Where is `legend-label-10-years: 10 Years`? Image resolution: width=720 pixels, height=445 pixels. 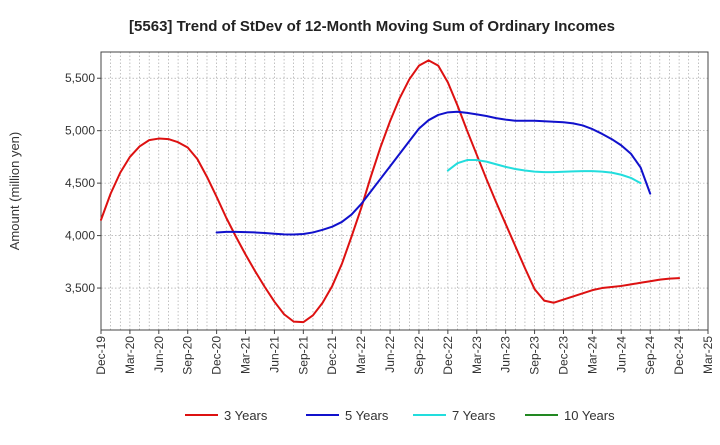 legend-label-10-years: 10 Years is located at coordinates (589, 415).